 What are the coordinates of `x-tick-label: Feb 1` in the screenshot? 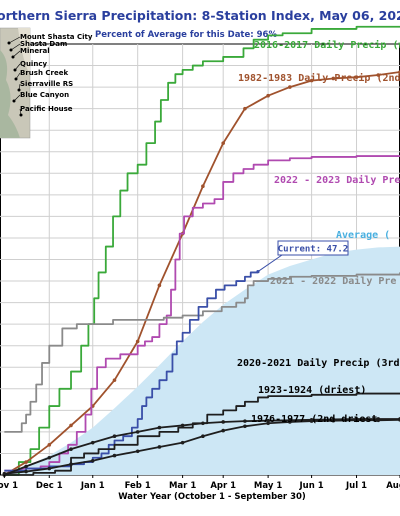 It's located at (138, 486).